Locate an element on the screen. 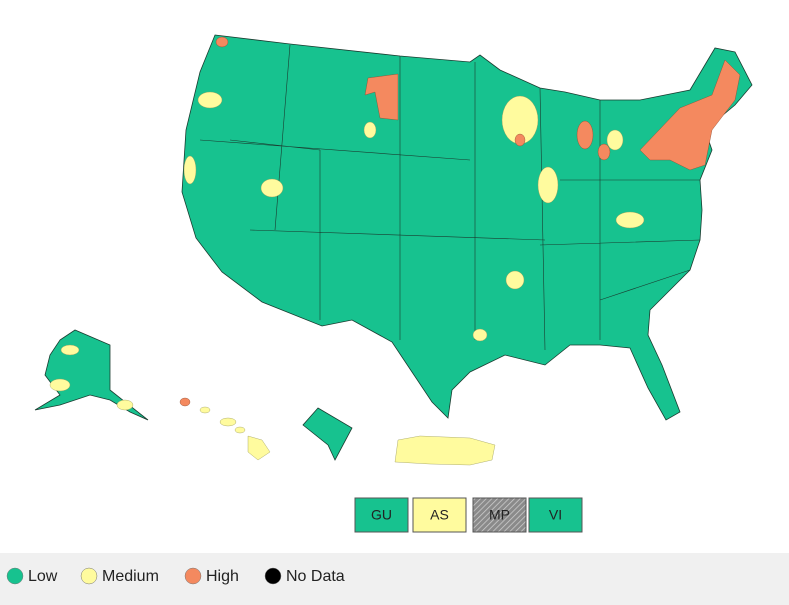 The image size is (789, 605). territory-label: GU is located at coordinates (381, 515).